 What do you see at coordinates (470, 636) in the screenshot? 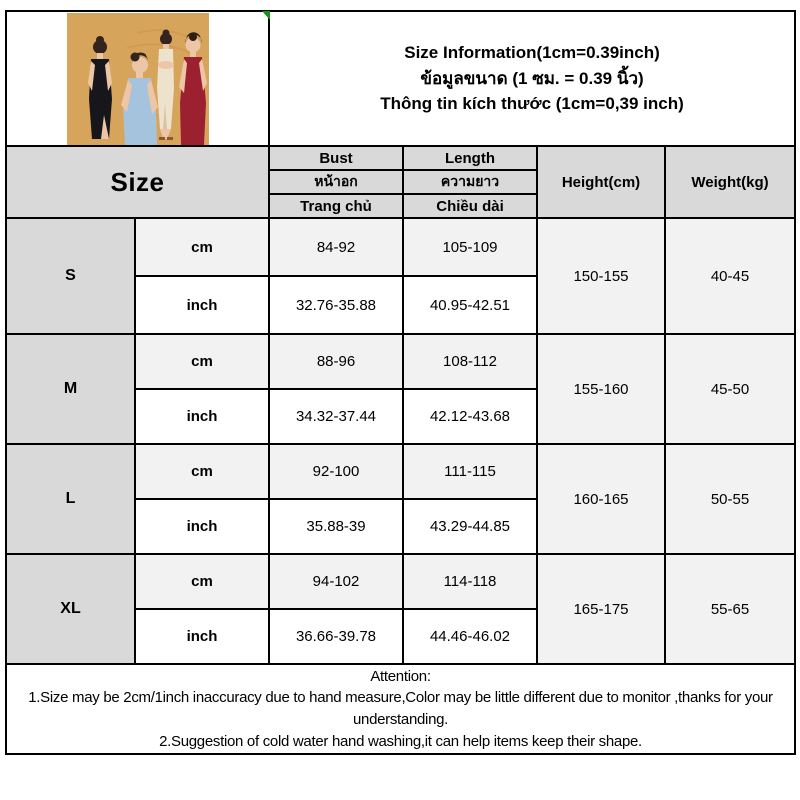
I see `length-inch-xl: 44.46-46.02` at bounding box center [470, 636].